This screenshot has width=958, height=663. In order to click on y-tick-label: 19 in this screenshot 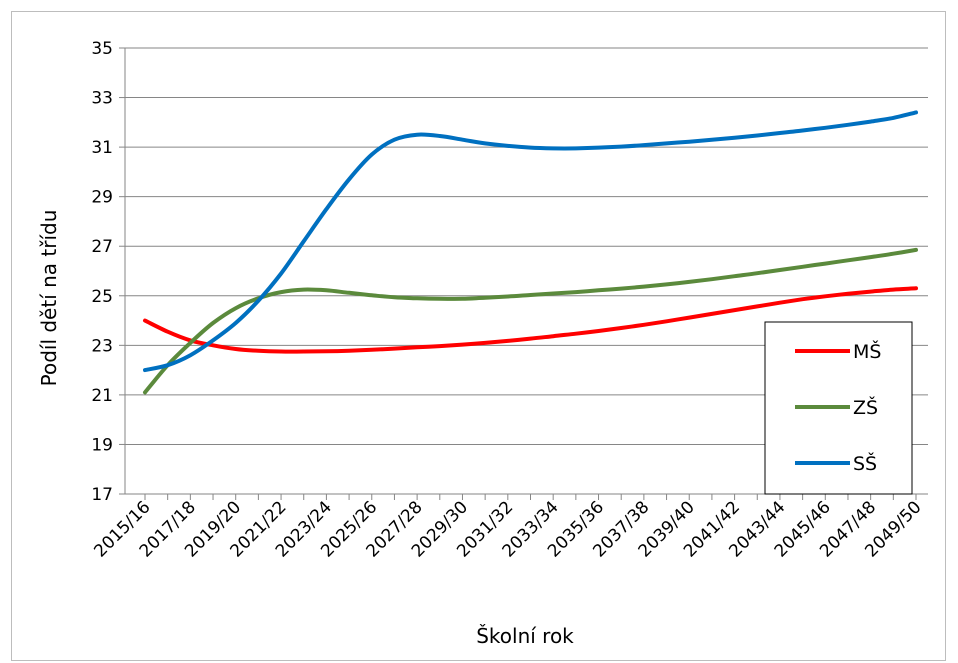, I will do `click(102, 445)`.